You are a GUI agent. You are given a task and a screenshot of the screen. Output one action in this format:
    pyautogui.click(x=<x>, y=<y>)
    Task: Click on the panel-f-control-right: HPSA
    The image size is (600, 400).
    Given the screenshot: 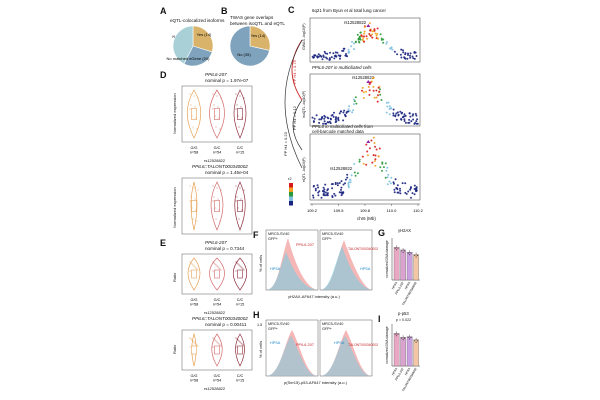 What is the action you would take?
    pyautogui.click(x=365, y=269)
    